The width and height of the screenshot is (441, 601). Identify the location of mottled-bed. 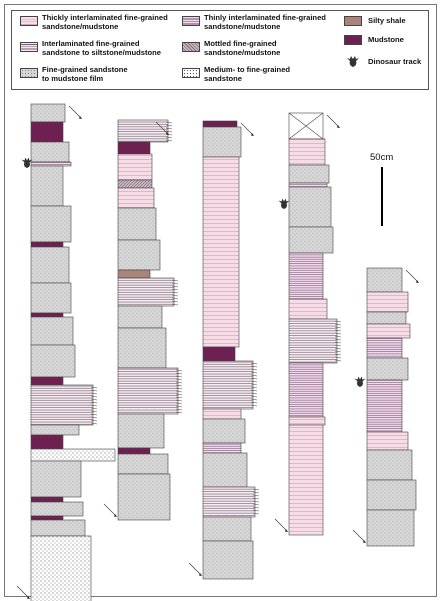
(135, 184).